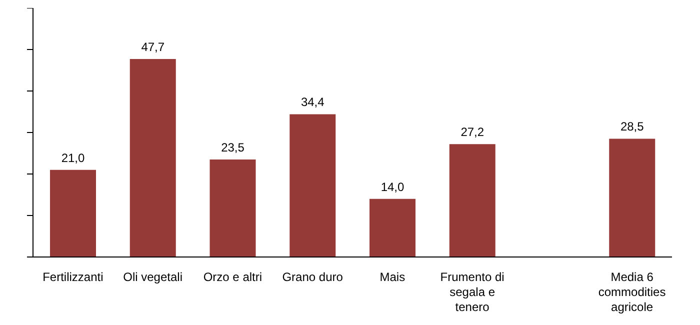 This screenshot has height=325, width=700. What do you see at coordinates (73, 277) in the screenshot?
I see `x-tick-label: Fertilizzanti` at bounding box center [73, 277].